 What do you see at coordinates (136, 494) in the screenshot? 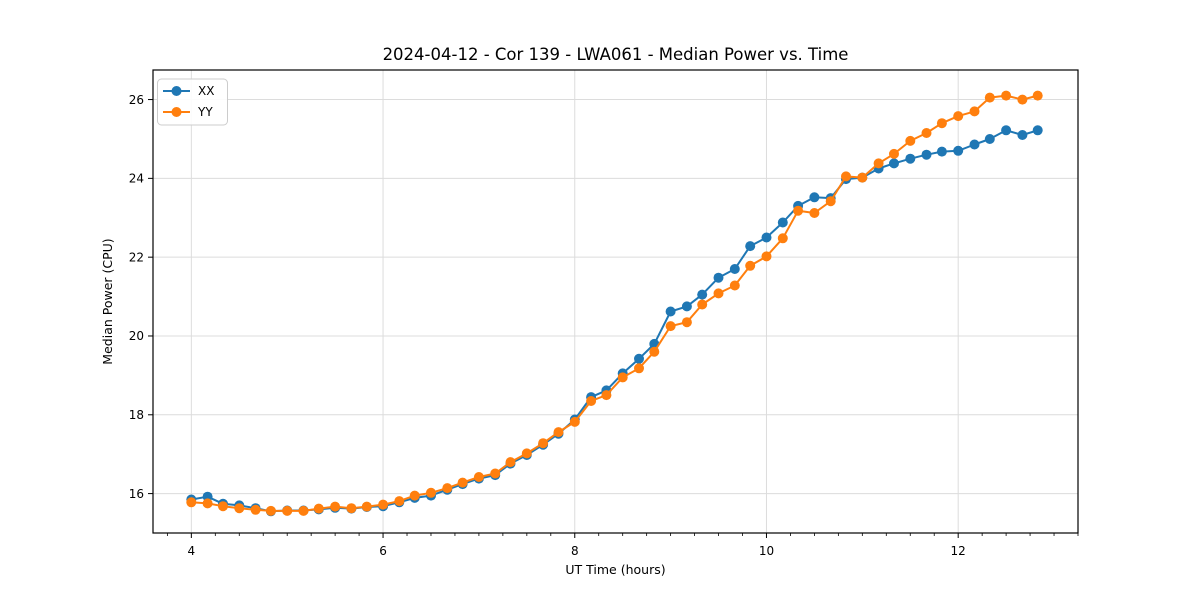
I see `y-tick-label: 16` at bounding box center [136, 494].